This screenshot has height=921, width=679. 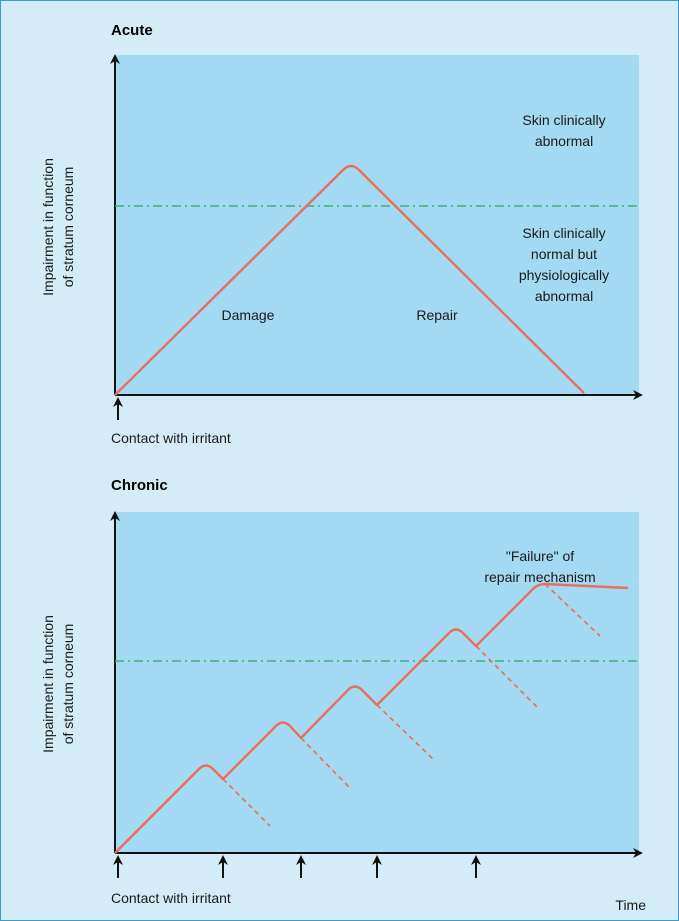 I want to click on chronic-time-label: Time, so click(x=630, y=905).